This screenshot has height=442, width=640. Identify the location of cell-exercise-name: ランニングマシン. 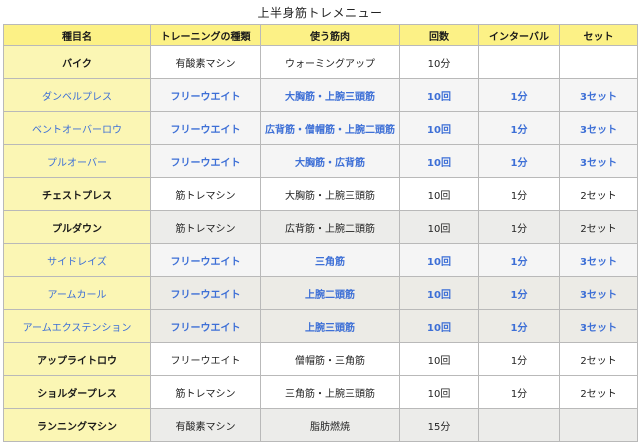
(77, 425).